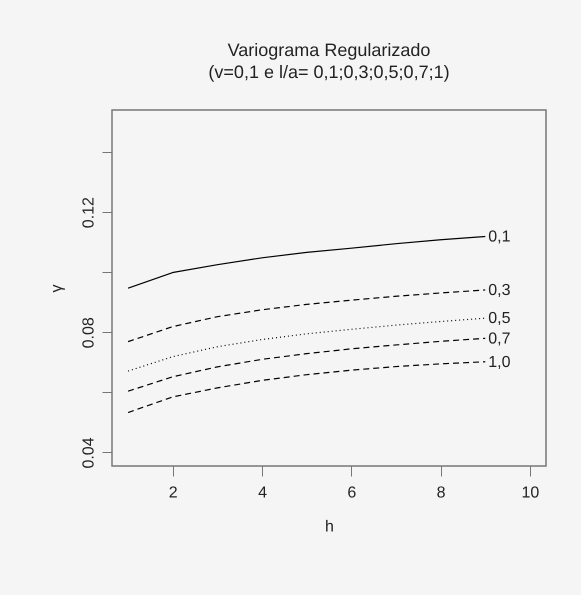 Image resolution: width=581 pixels, height=595 pixels. I want to click on series-label: 0,1, so click(499, 237).